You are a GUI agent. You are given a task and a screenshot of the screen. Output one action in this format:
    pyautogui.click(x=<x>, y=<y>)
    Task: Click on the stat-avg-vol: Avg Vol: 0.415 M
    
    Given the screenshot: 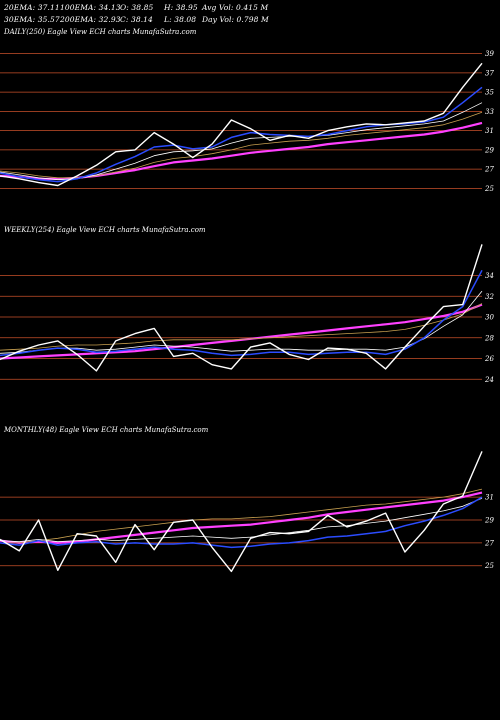 What is the action you would take?
    pyautogui.click(x=235, y=7)
    